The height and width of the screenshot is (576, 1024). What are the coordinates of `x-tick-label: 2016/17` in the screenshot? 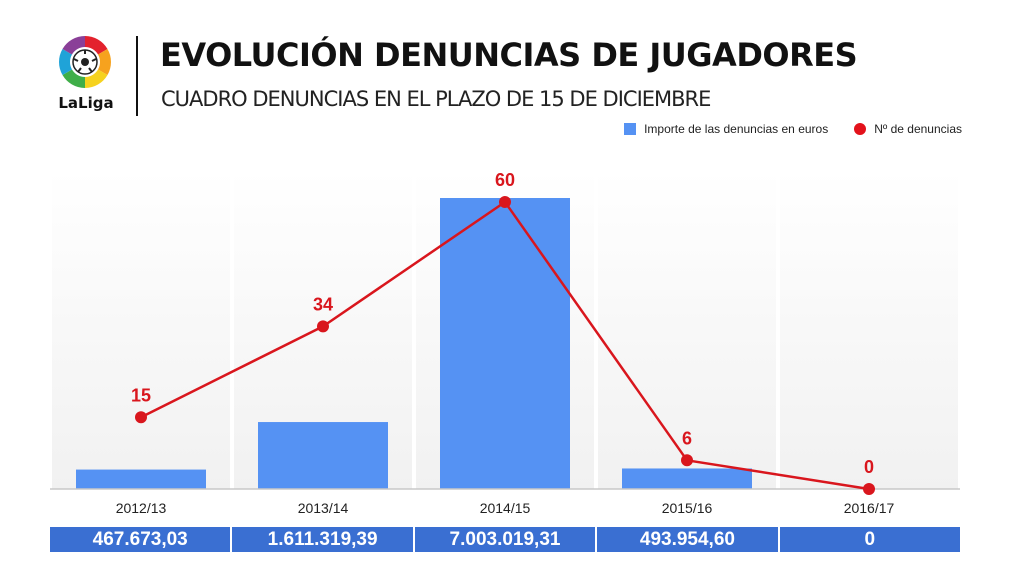 It's located at (869, 508).